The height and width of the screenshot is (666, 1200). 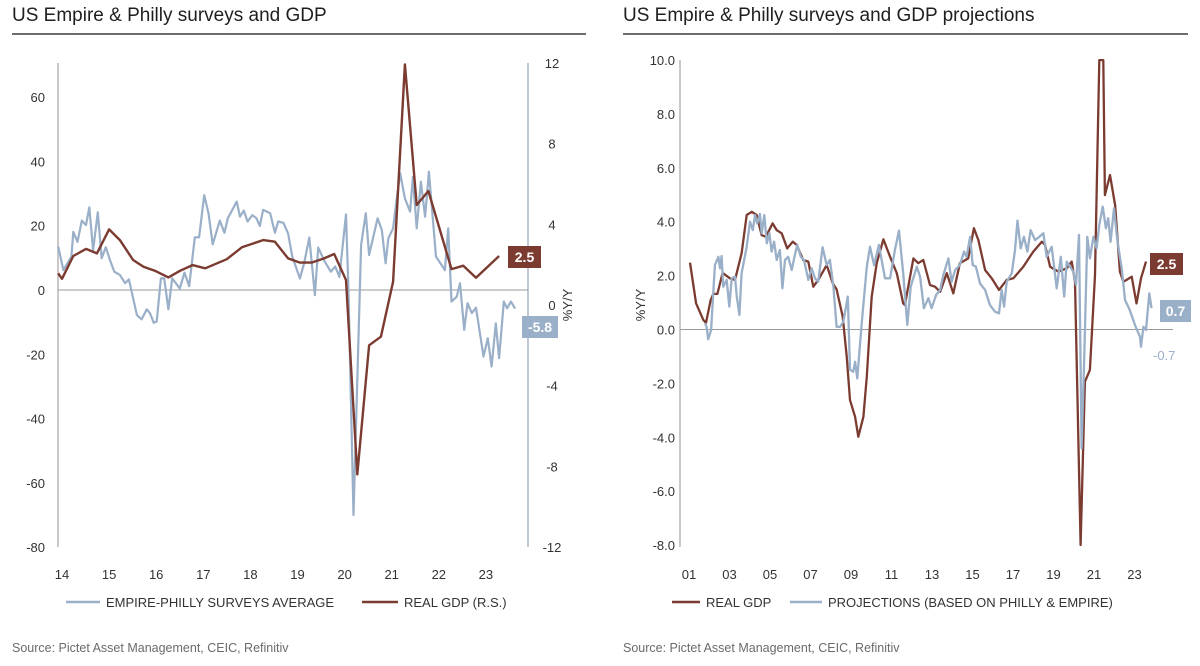 I want to click on left-chart-title: US Empire & Philly surveys and GDP, so click(x=169, y=15).